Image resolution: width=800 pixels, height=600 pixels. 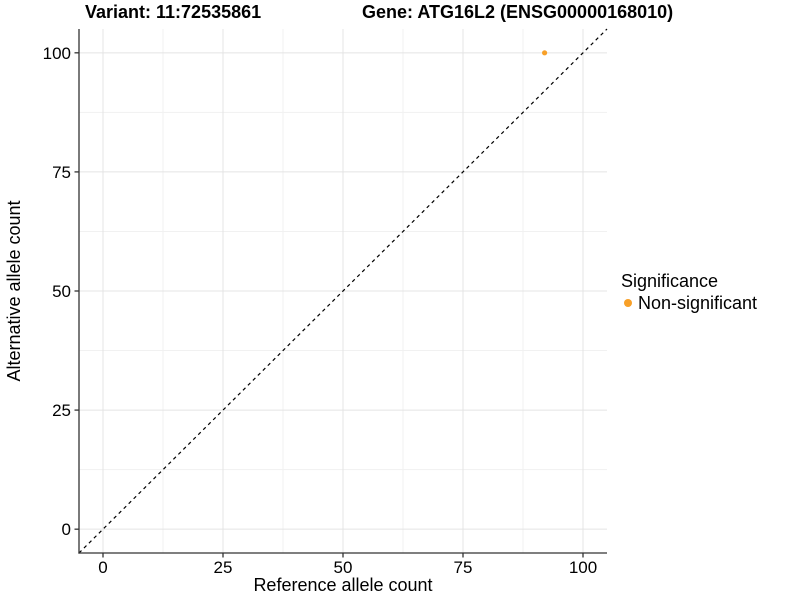 What do you see at coordinates (698, 303) in the screenshot?
I see `legend-item-label: Non-significant` at bounding box center [698, 303].